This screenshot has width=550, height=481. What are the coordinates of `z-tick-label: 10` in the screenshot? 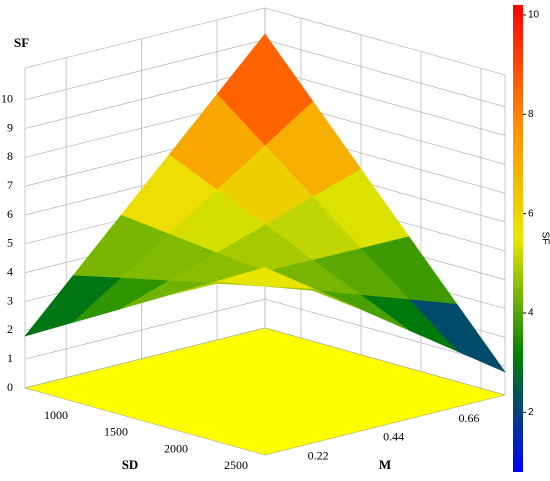 It's located at (7, 98).